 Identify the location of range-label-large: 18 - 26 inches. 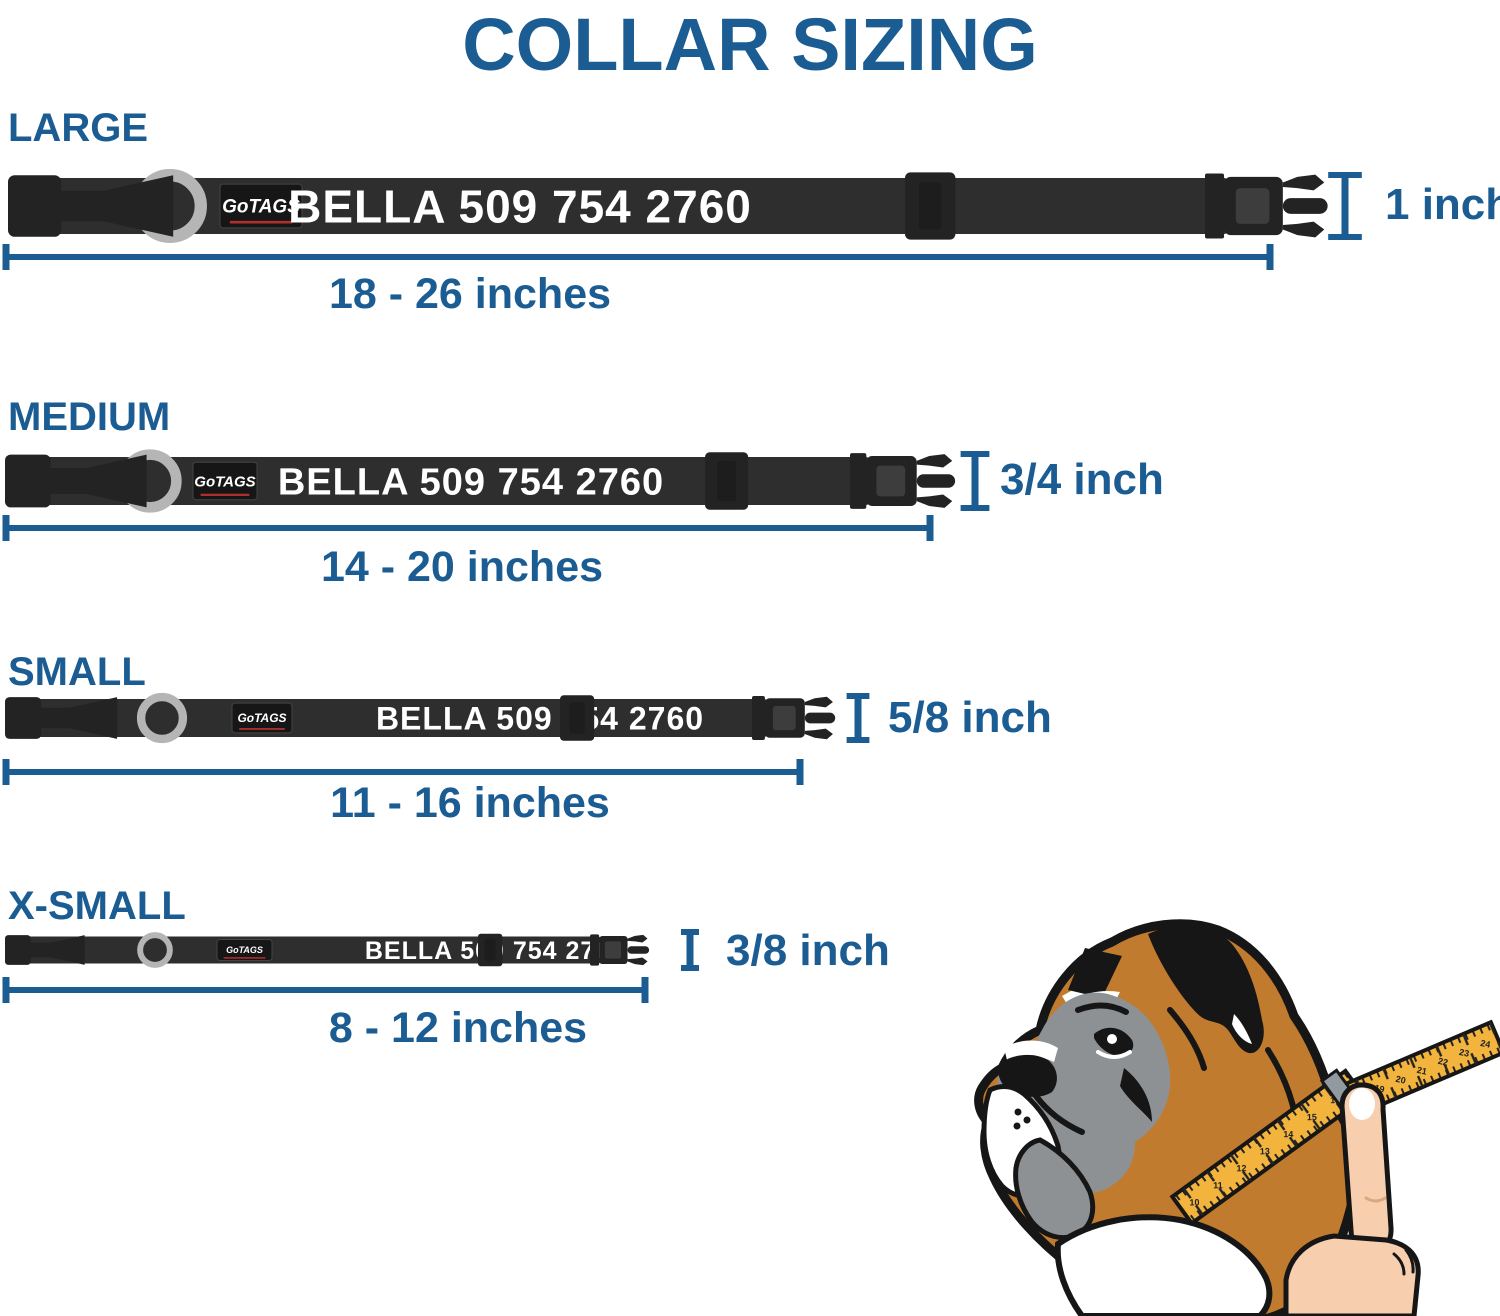
(470, 294).